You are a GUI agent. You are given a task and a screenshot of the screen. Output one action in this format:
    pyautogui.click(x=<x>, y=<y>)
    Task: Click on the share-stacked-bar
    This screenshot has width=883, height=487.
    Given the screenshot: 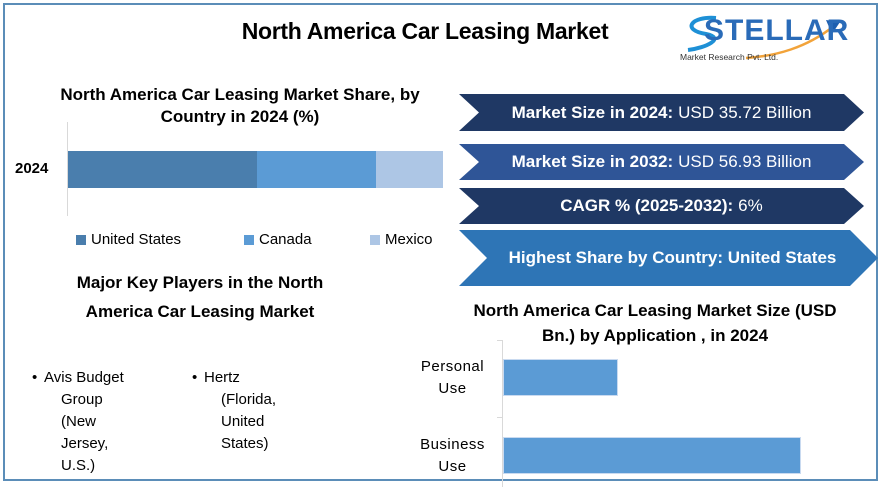 What is the action you would take?
    pyautogui.click(x=255, y=169)
    